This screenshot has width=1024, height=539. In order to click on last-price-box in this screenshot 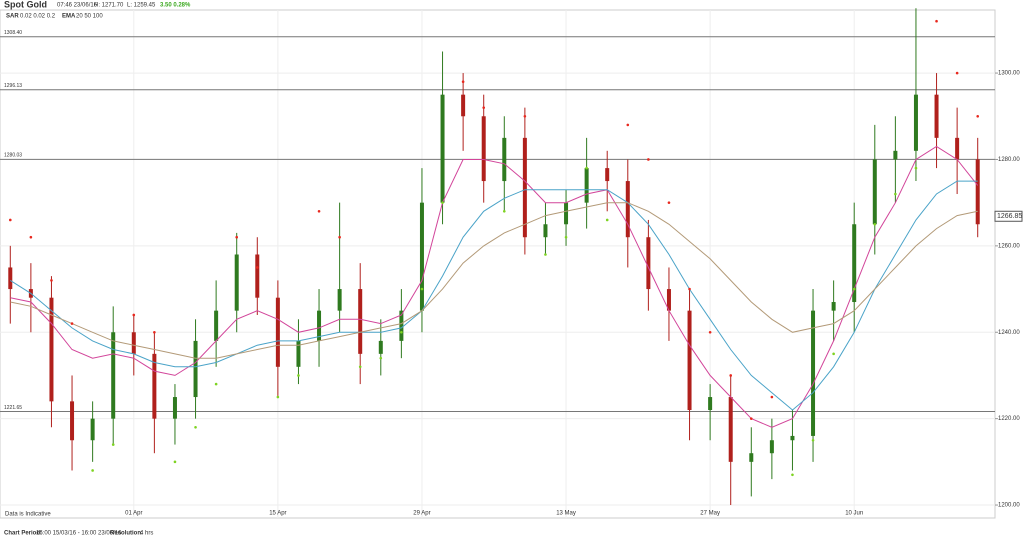, I will do `click(1008, 216)`.